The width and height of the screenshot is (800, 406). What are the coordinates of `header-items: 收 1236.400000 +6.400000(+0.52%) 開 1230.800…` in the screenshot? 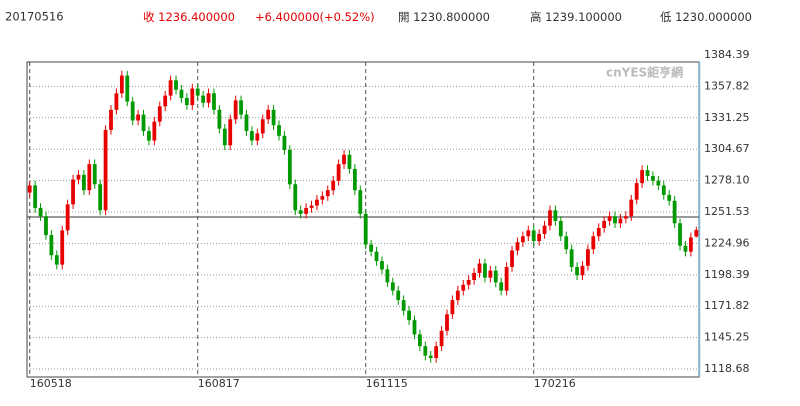 It's located at (447, 17).